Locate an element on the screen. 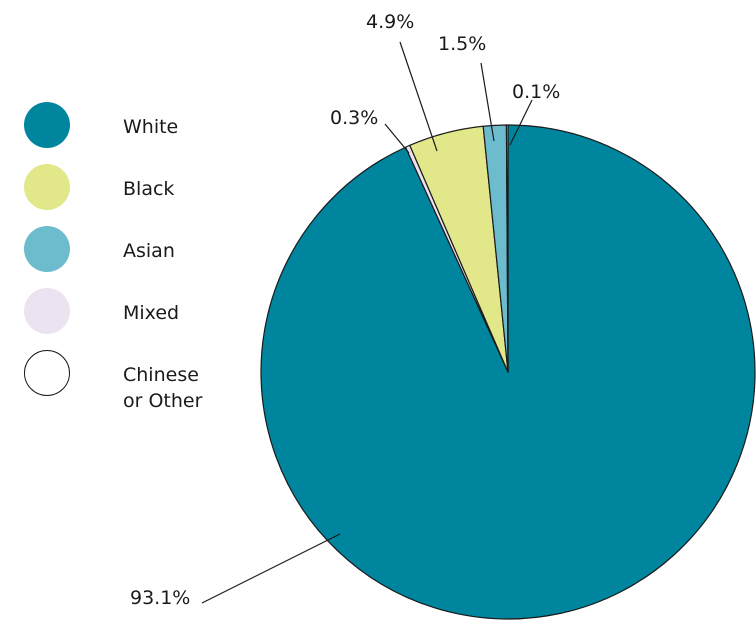 The width and height of the screenshot is (756, 624). legend-label: Chinese or Other is located at coordinates (163, 388).